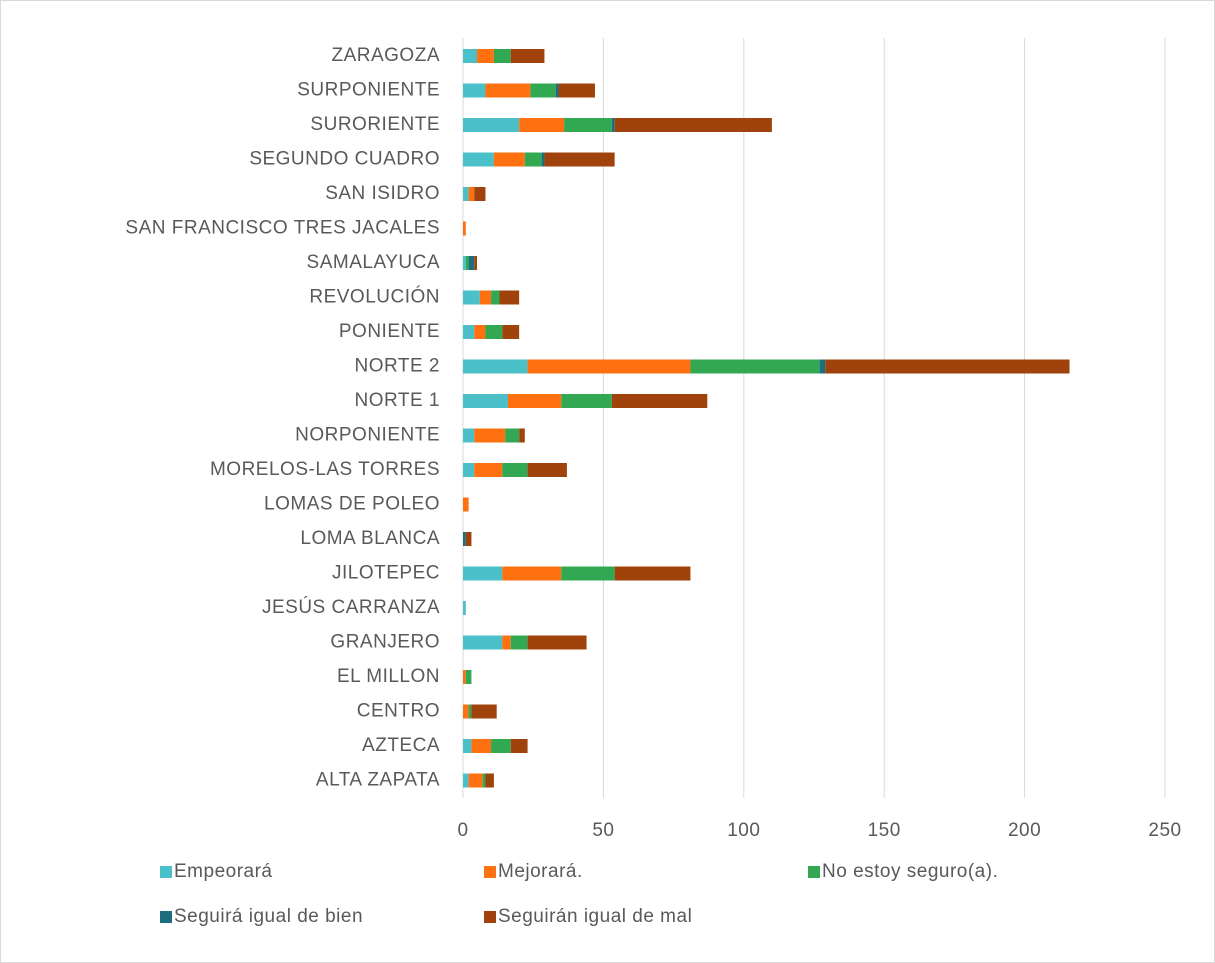  Describe the element at coordinates (743, 830) in the screenshot. I see `x-tick-label: 100` at that location.